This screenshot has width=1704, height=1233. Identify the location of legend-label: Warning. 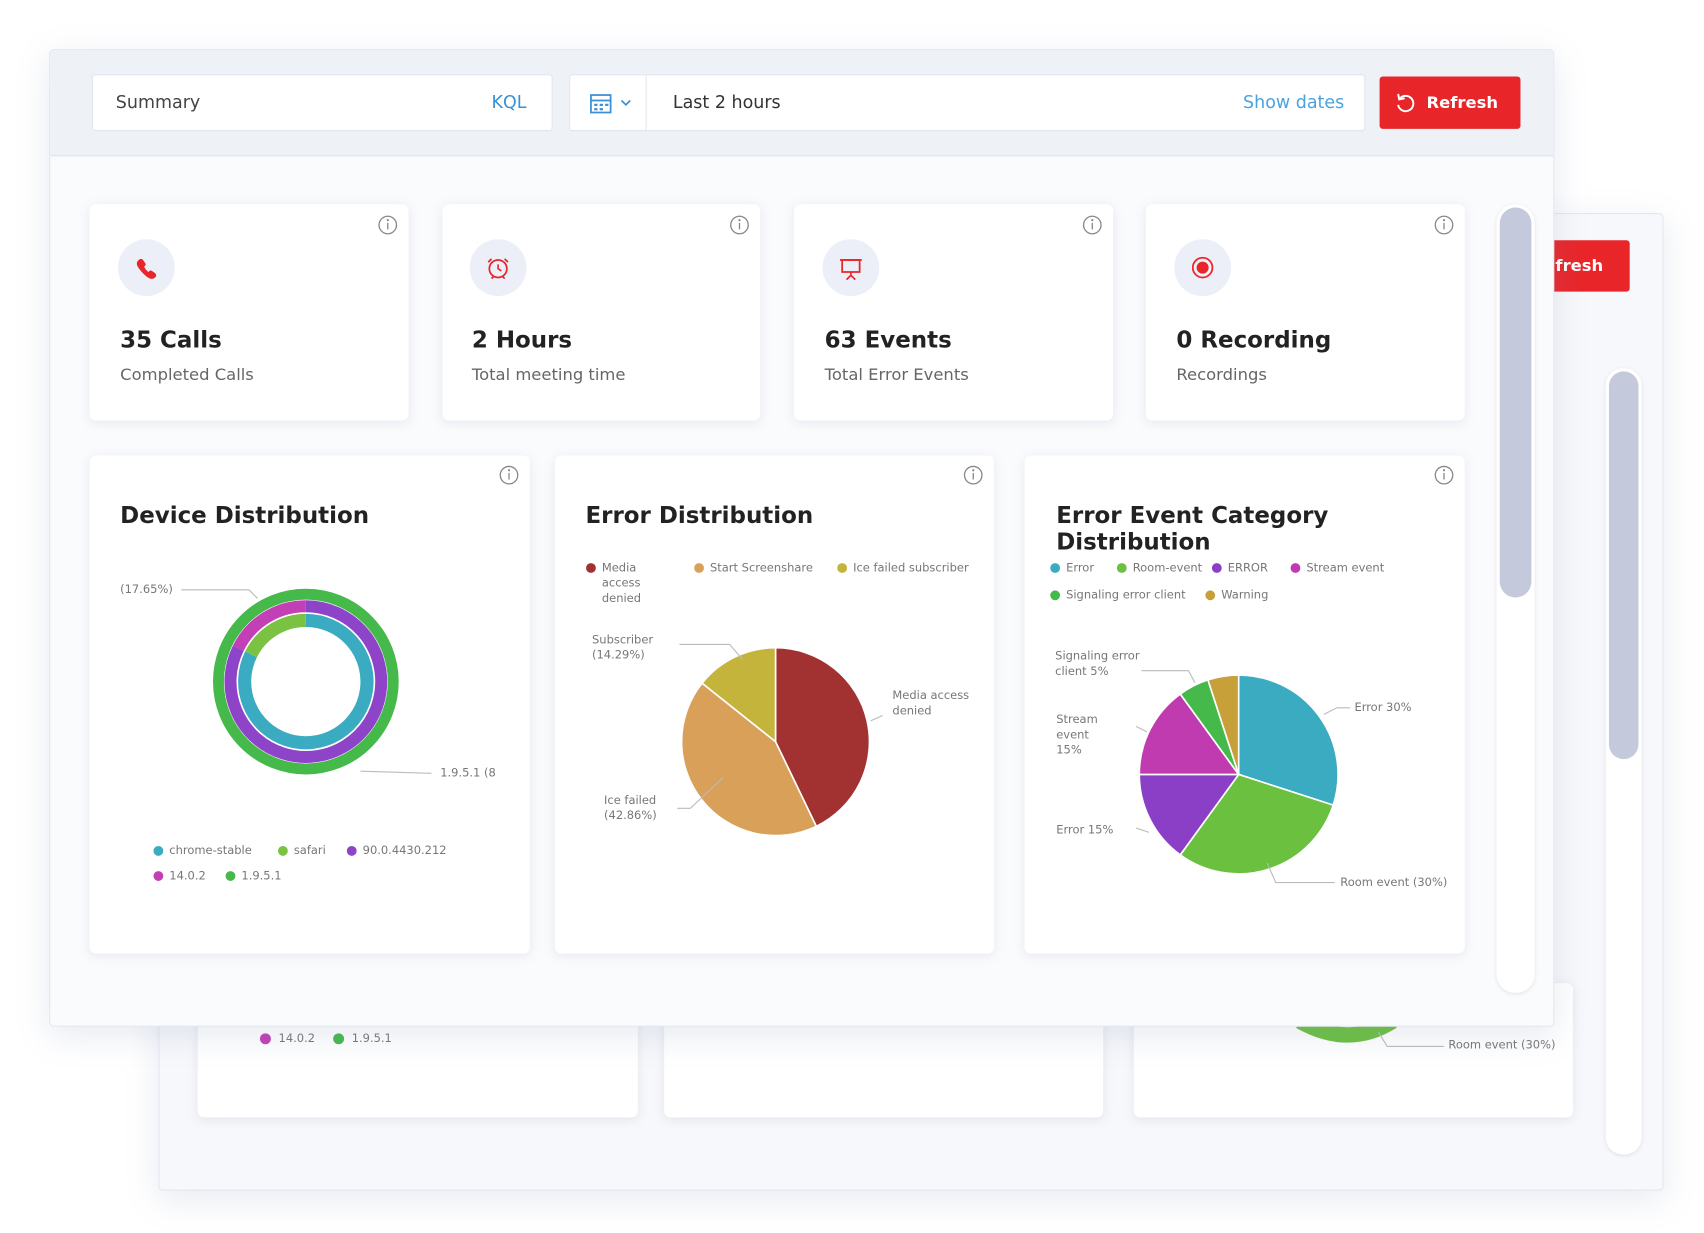
(1245, 595).